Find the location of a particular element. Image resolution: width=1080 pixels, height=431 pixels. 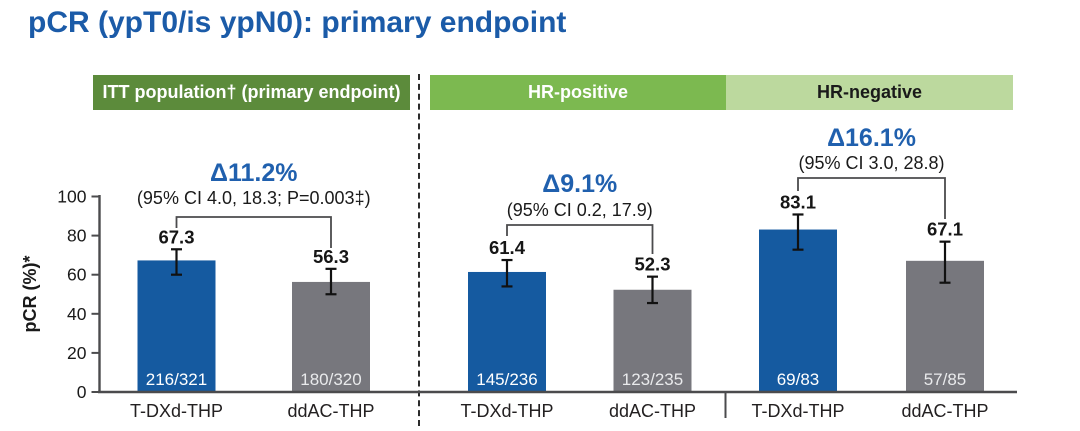

confidence-interval-label: (95% CI 4.0, 18.3; P=0.003‡) is located at coordinates (254, 198).